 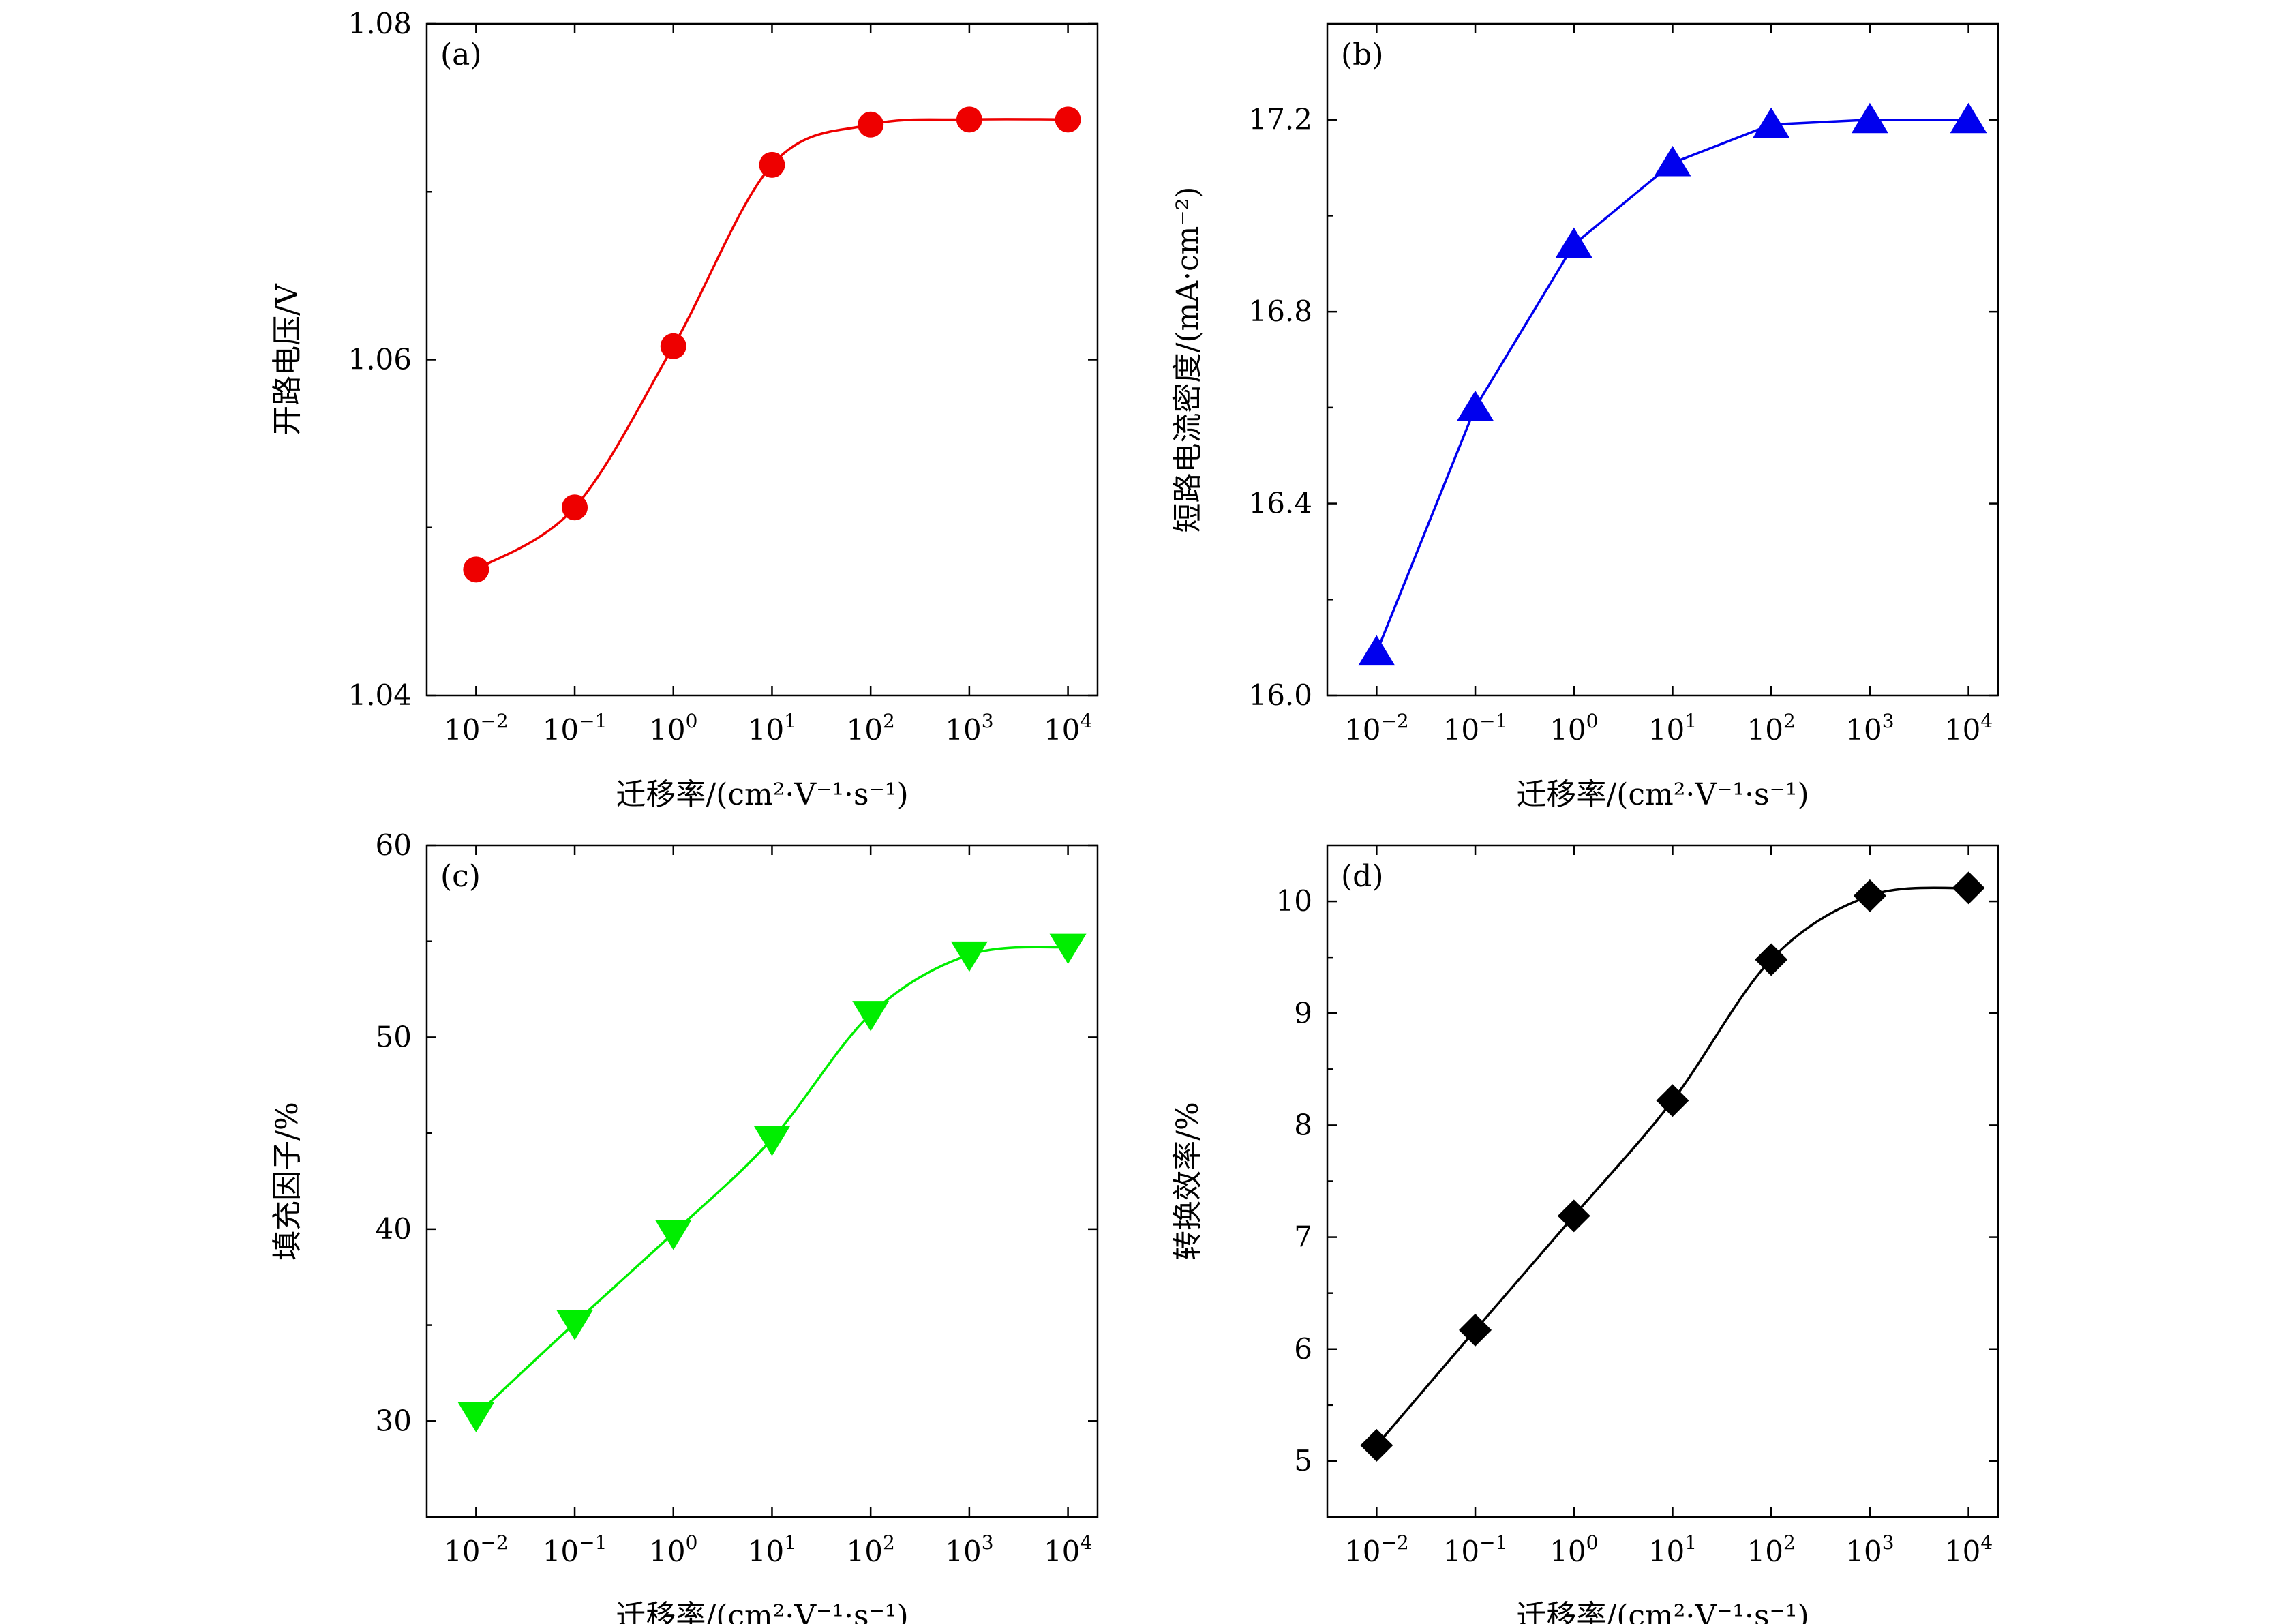 What do you see at coordinates (380, 695) in the screenshot?
I see `y-tick-label: 1.04` at bounding box center [380, 695].